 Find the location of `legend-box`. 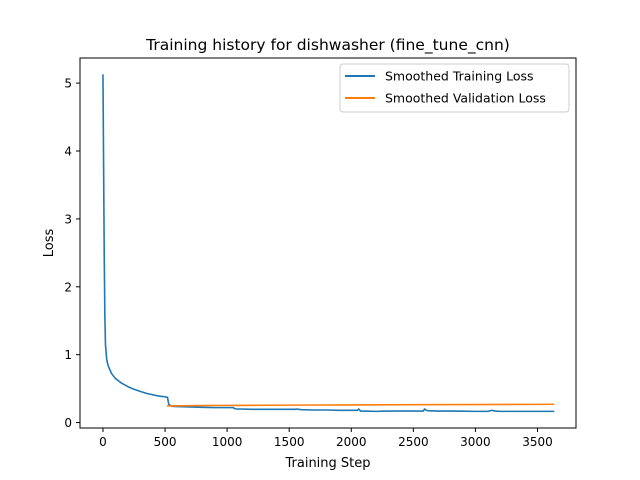

legend-box is located at coordinates (454, 88).